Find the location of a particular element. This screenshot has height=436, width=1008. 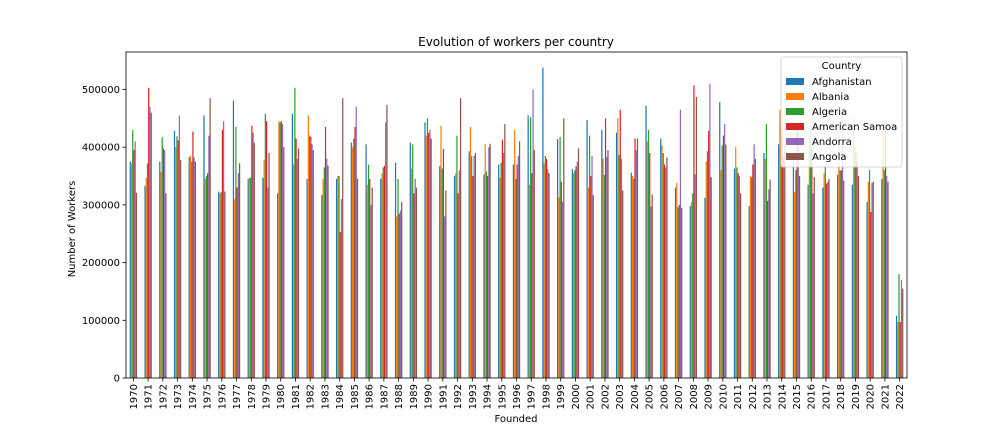

x-tick-label: 1976 is located at coordinates (222, 396).